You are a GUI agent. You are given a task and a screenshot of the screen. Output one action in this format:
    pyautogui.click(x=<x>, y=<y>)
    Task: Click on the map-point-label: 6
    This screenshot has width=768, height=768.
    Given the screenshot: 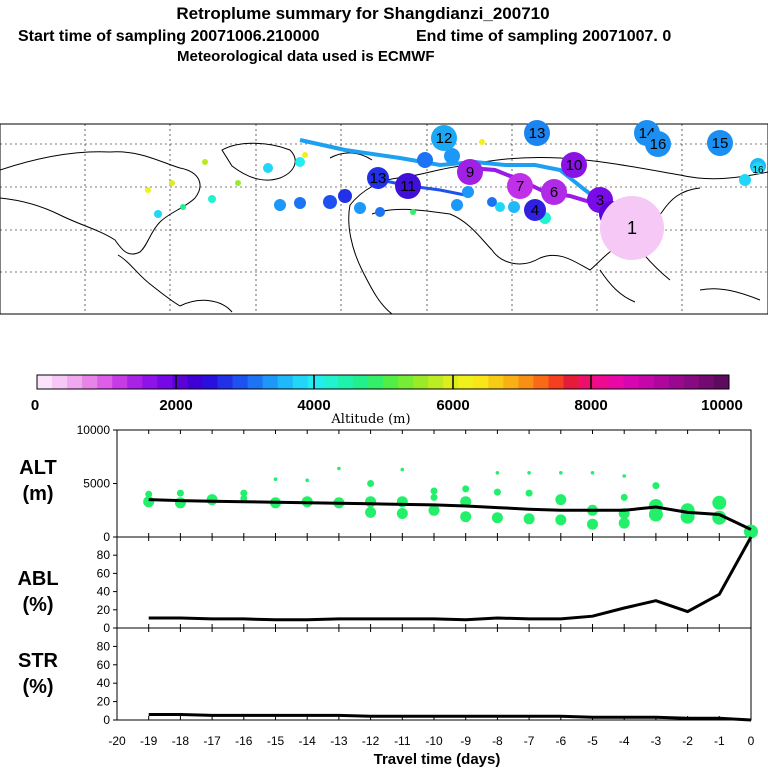 What is the action you would take?
    pyautogui.click(x=554, y=192)
    